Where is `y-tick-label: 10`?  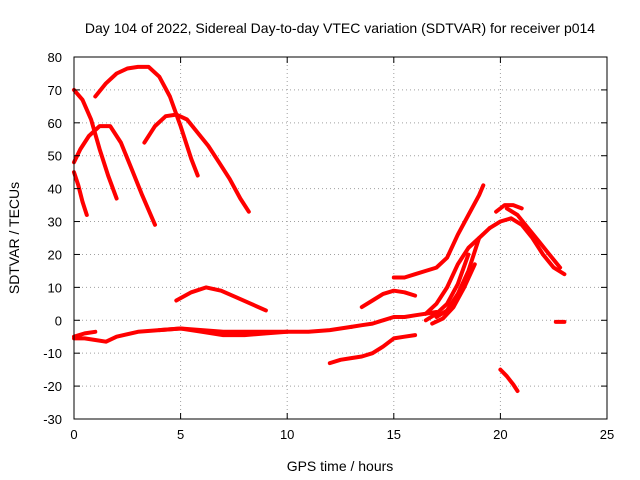
y-tick-label: 10 is located at coordinates (55, 287).